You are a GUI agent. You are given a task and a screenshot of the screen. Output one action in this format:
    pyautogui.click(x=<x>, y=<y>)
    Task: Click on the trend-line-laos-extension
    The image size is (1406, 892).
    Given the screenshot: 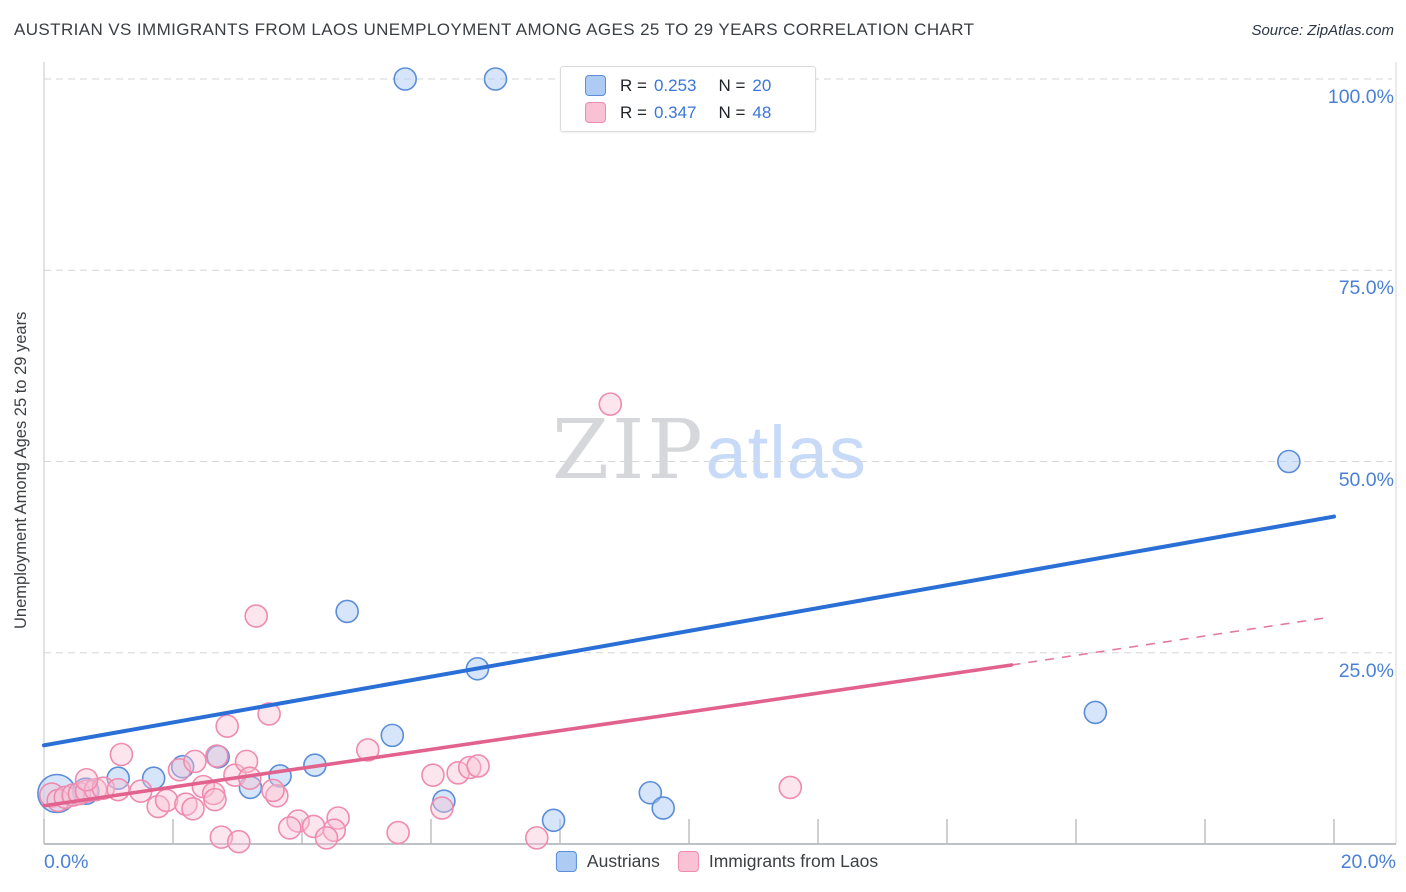 What is the action you would take?
    pyautogui.click(x=1169, y=641)
    